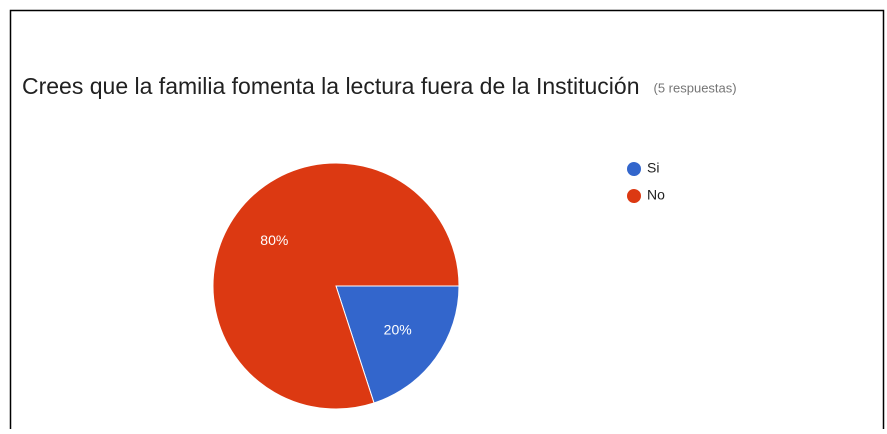 The height and width of the screenshot is (434, 887). I want to click on data-label: 20%, so click(398, 330).